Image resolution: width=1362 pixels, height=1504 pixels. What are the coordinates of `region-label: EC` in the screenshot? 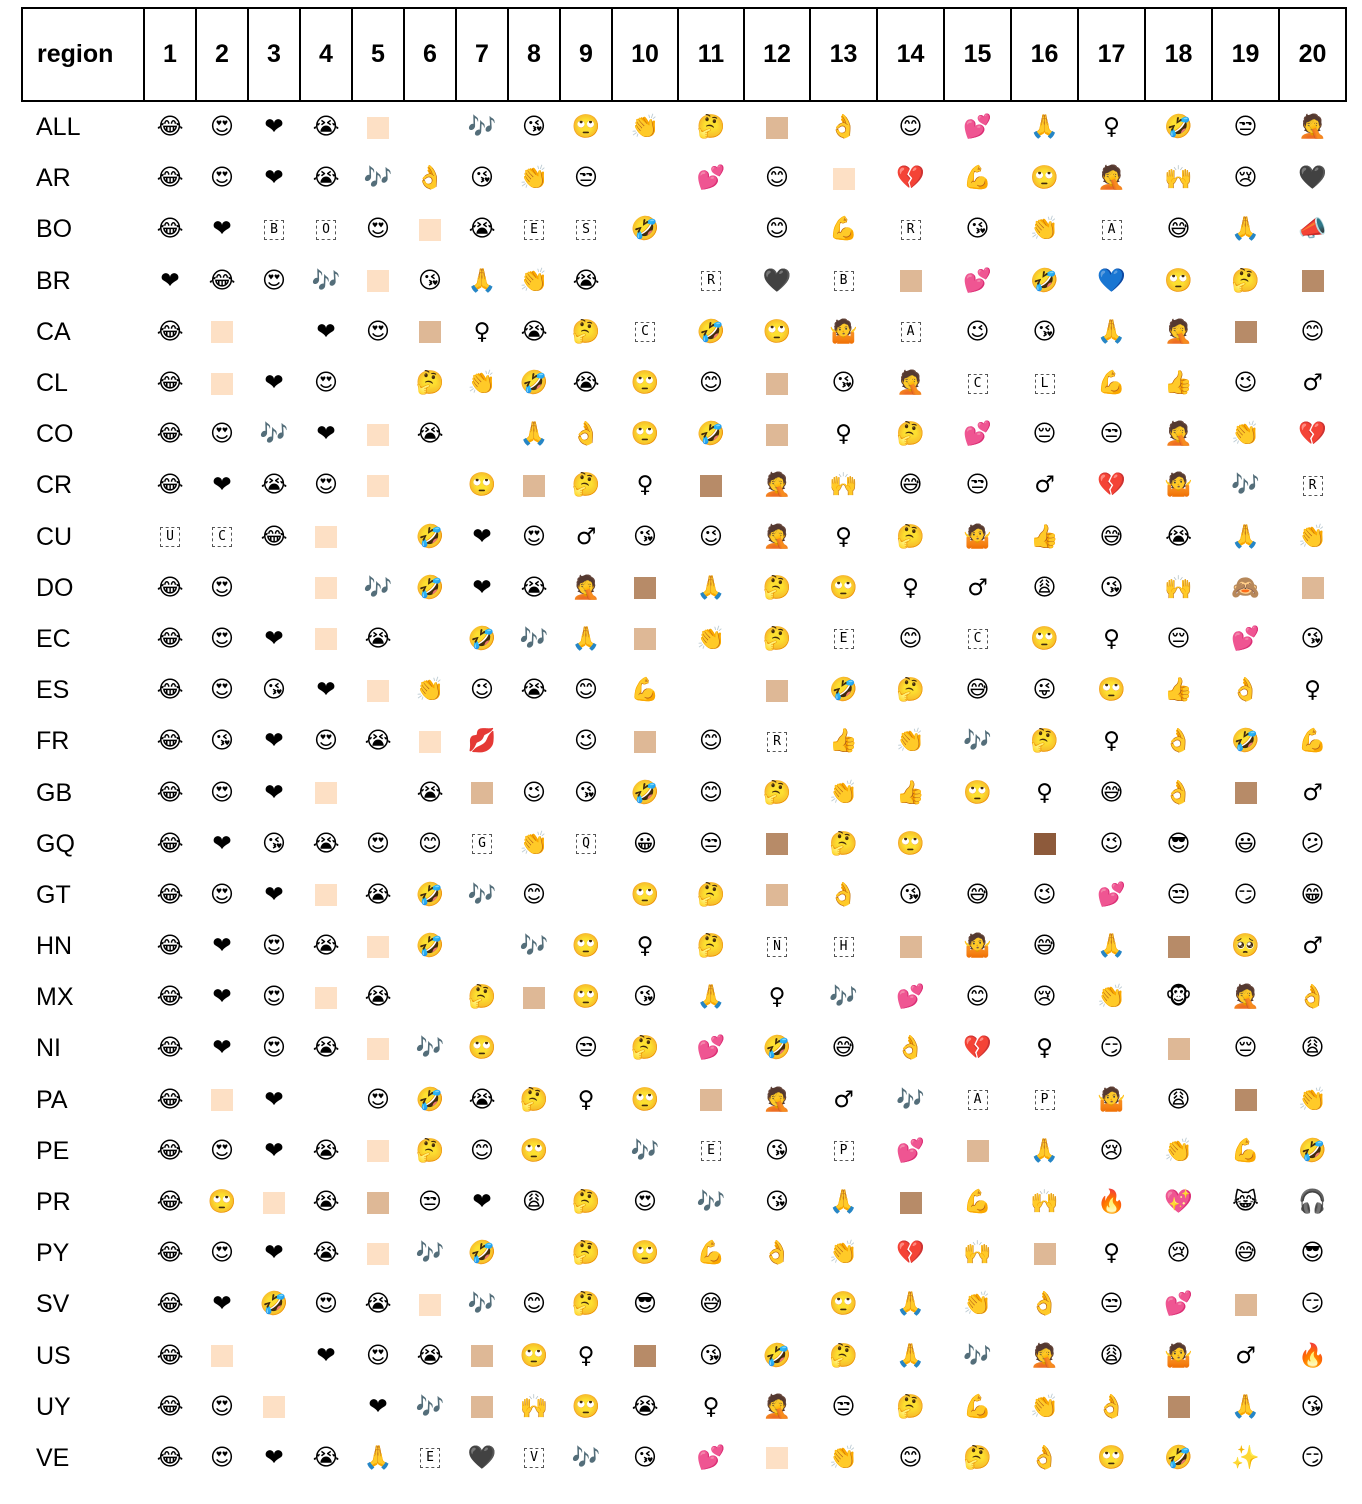 It's located at (53, 638).